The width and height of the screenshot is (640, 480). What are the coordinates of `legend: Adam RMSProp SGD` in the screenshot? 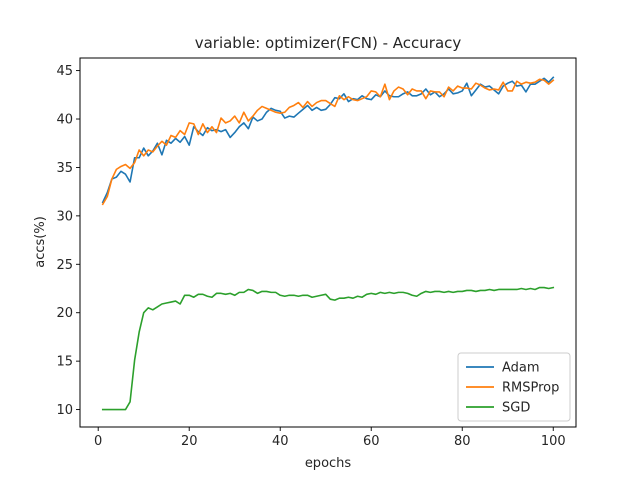 It's located at (514, 387).